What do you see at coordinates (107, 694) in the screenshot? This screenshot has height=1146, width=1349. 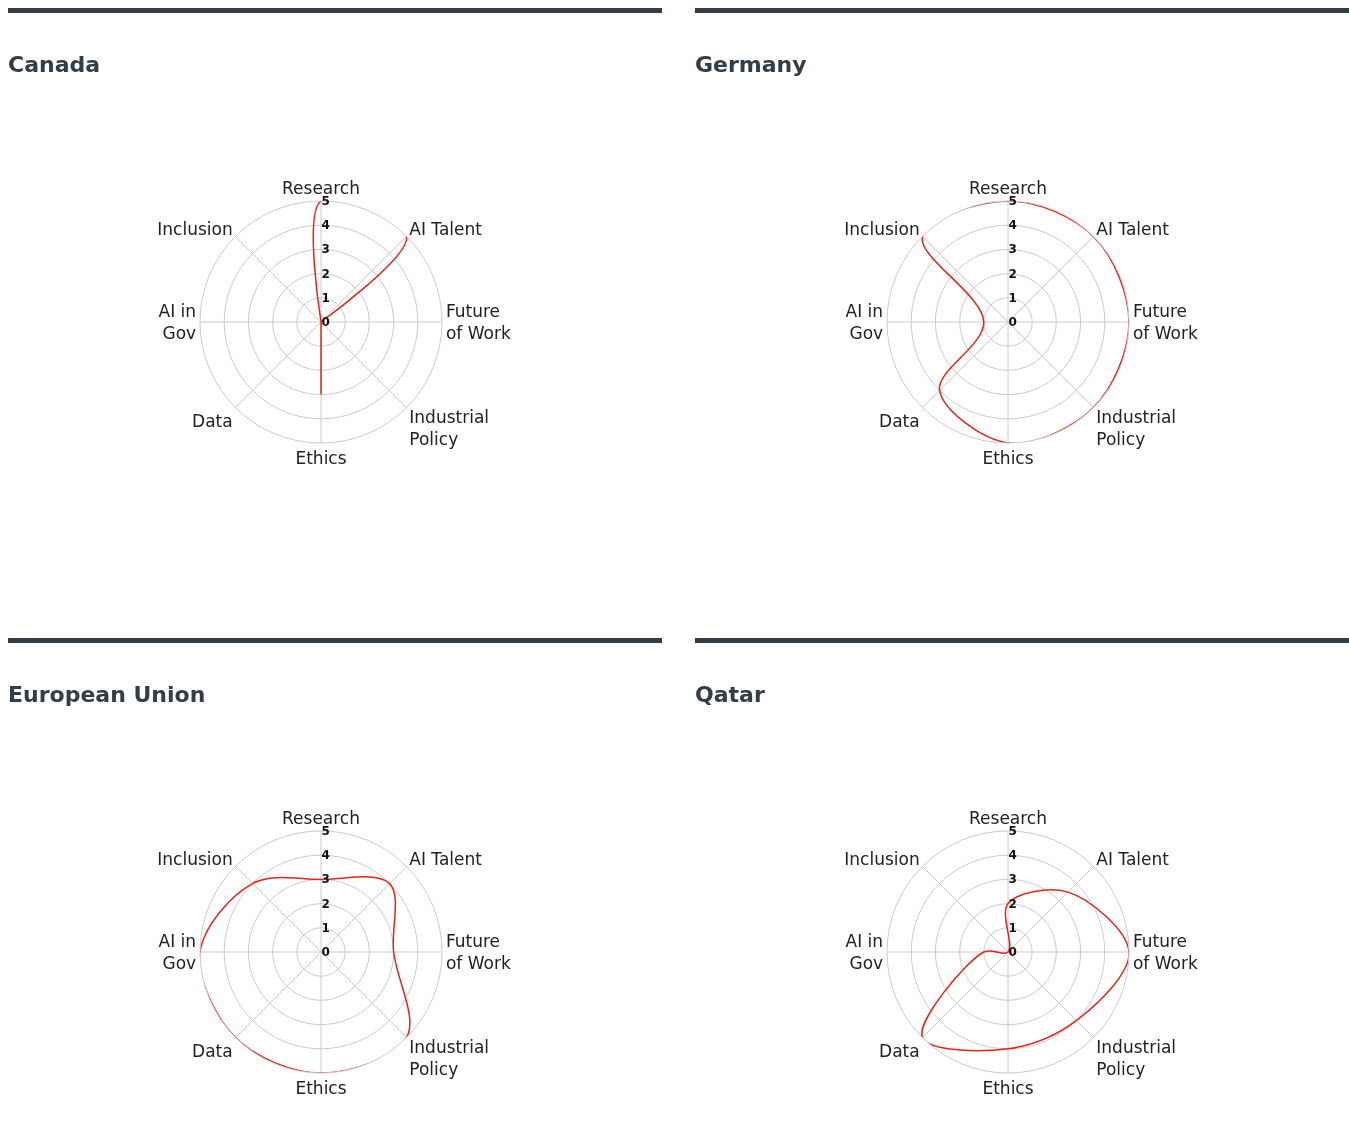 I see `chart-title: European Union` at bounding box center [107, 694].